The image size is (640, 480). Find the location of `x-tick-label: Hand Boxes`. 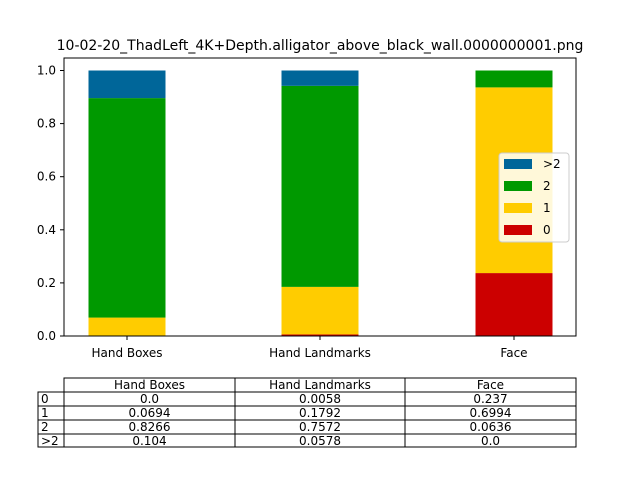

x-tick-label: Hand Boxes is located at coordinates (127, 353).